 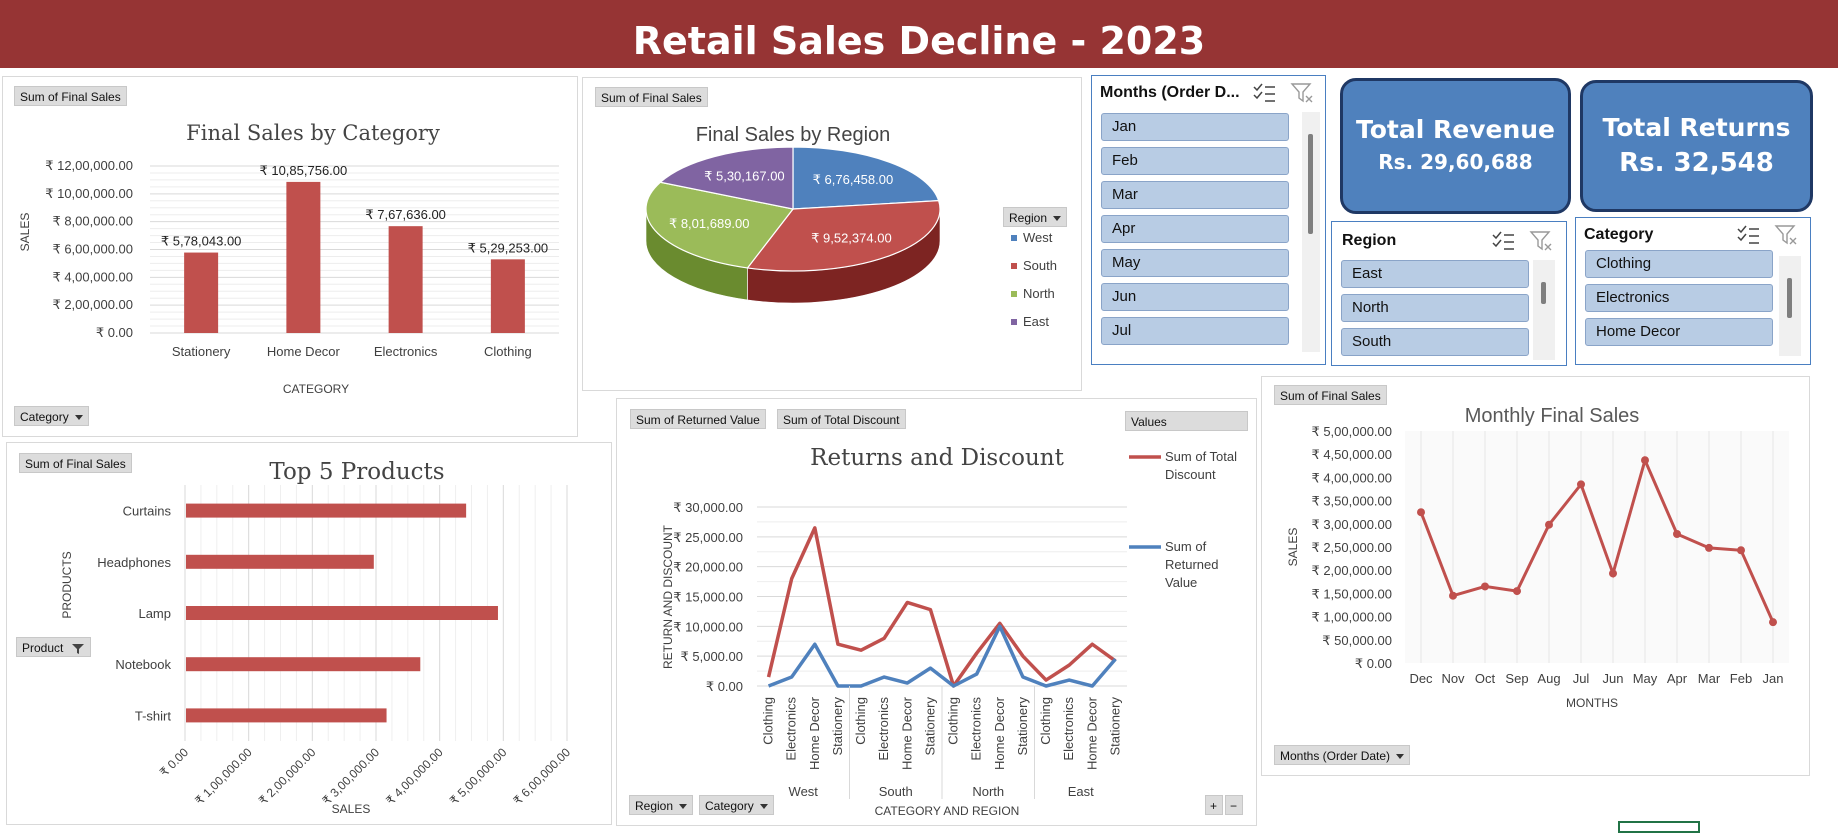 What do you see at coordinates (303, 664) in the screenshot?
I see `bar-notebook` at bounding box center [303, 664].